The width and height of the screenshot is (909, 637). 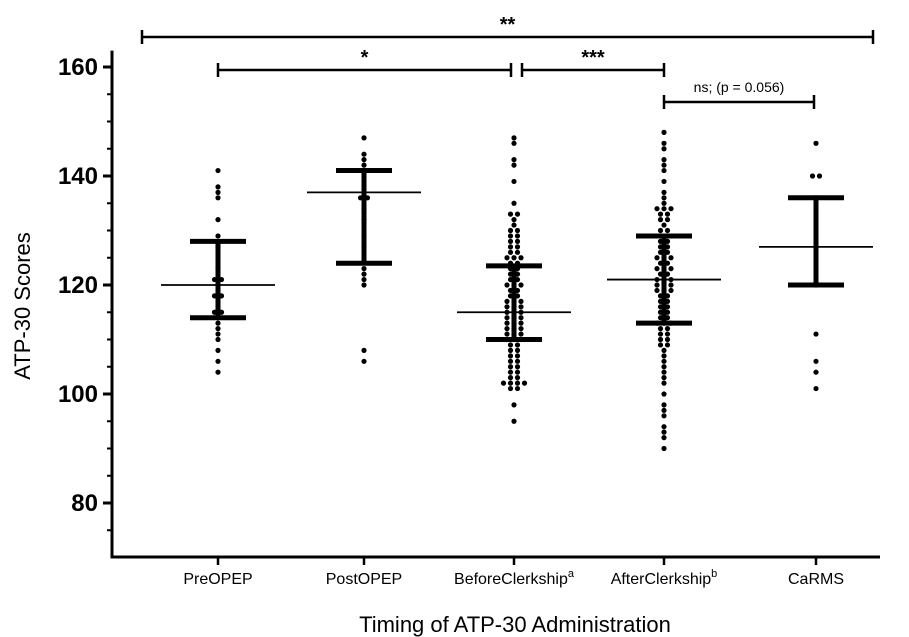 I want to click on significance-label: ***, so click(x=593, y=58).